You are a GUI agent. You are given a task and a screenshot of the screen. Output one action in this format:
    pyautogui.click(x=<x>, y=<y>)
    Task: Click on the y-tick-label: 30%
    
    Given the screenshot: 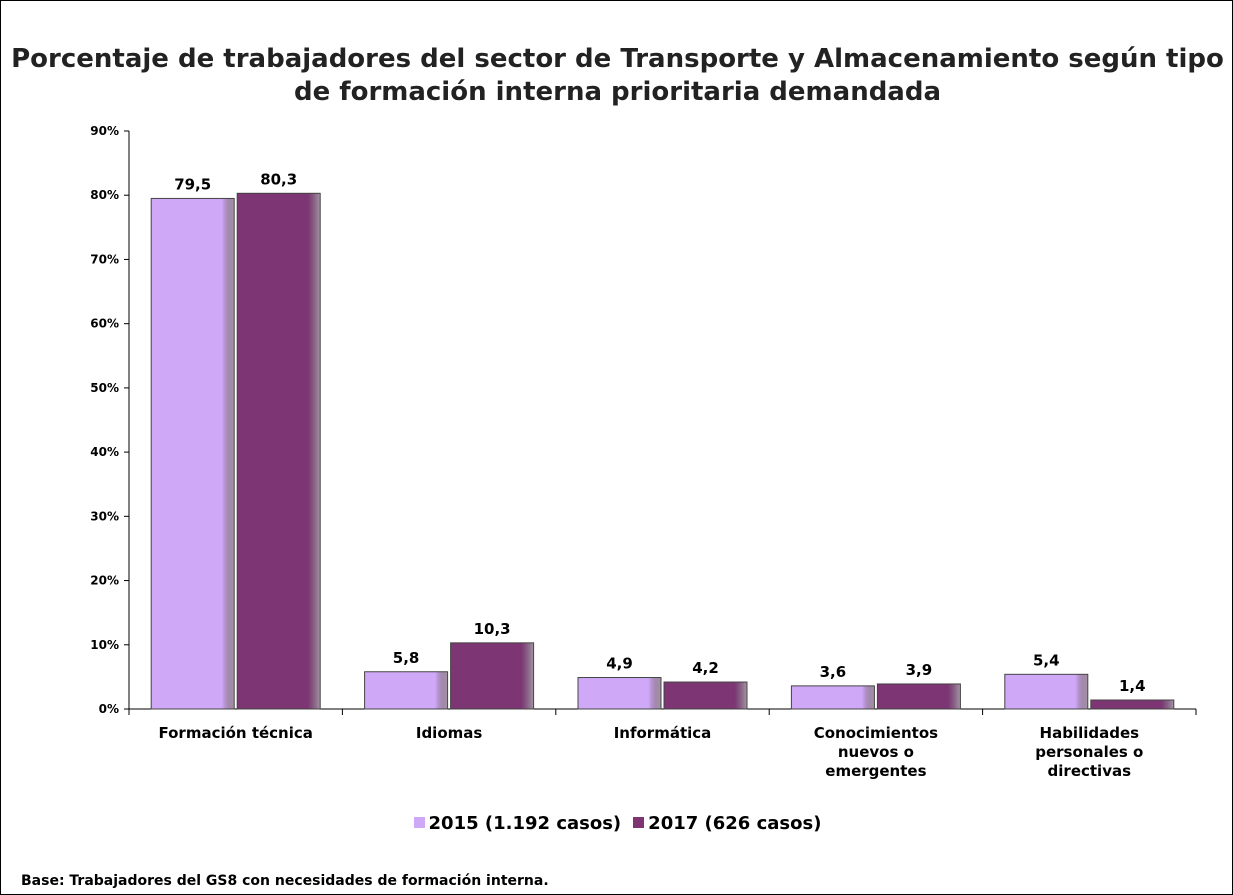 What is the action you would take?
    pyautogui.click(x=104, y=516)
    